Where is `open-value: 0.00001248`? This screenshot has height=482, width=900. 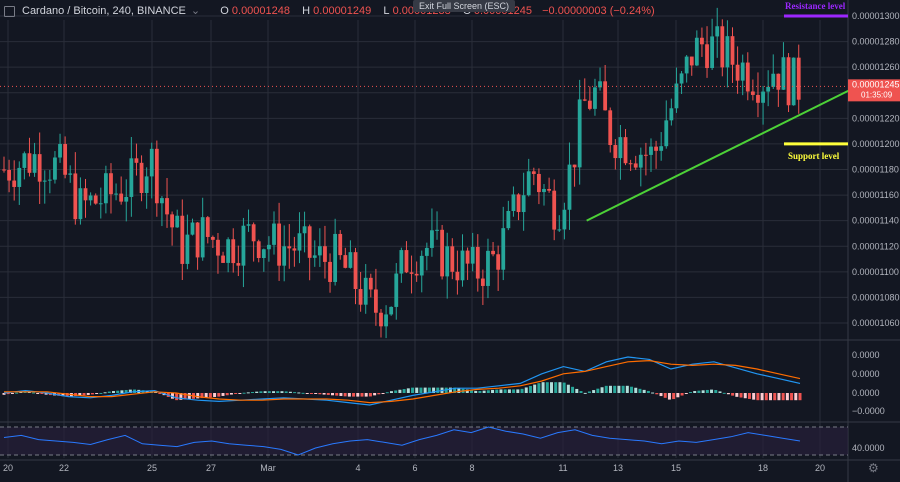
open-value: 0.00001248 is located at coordinates (261, 11).